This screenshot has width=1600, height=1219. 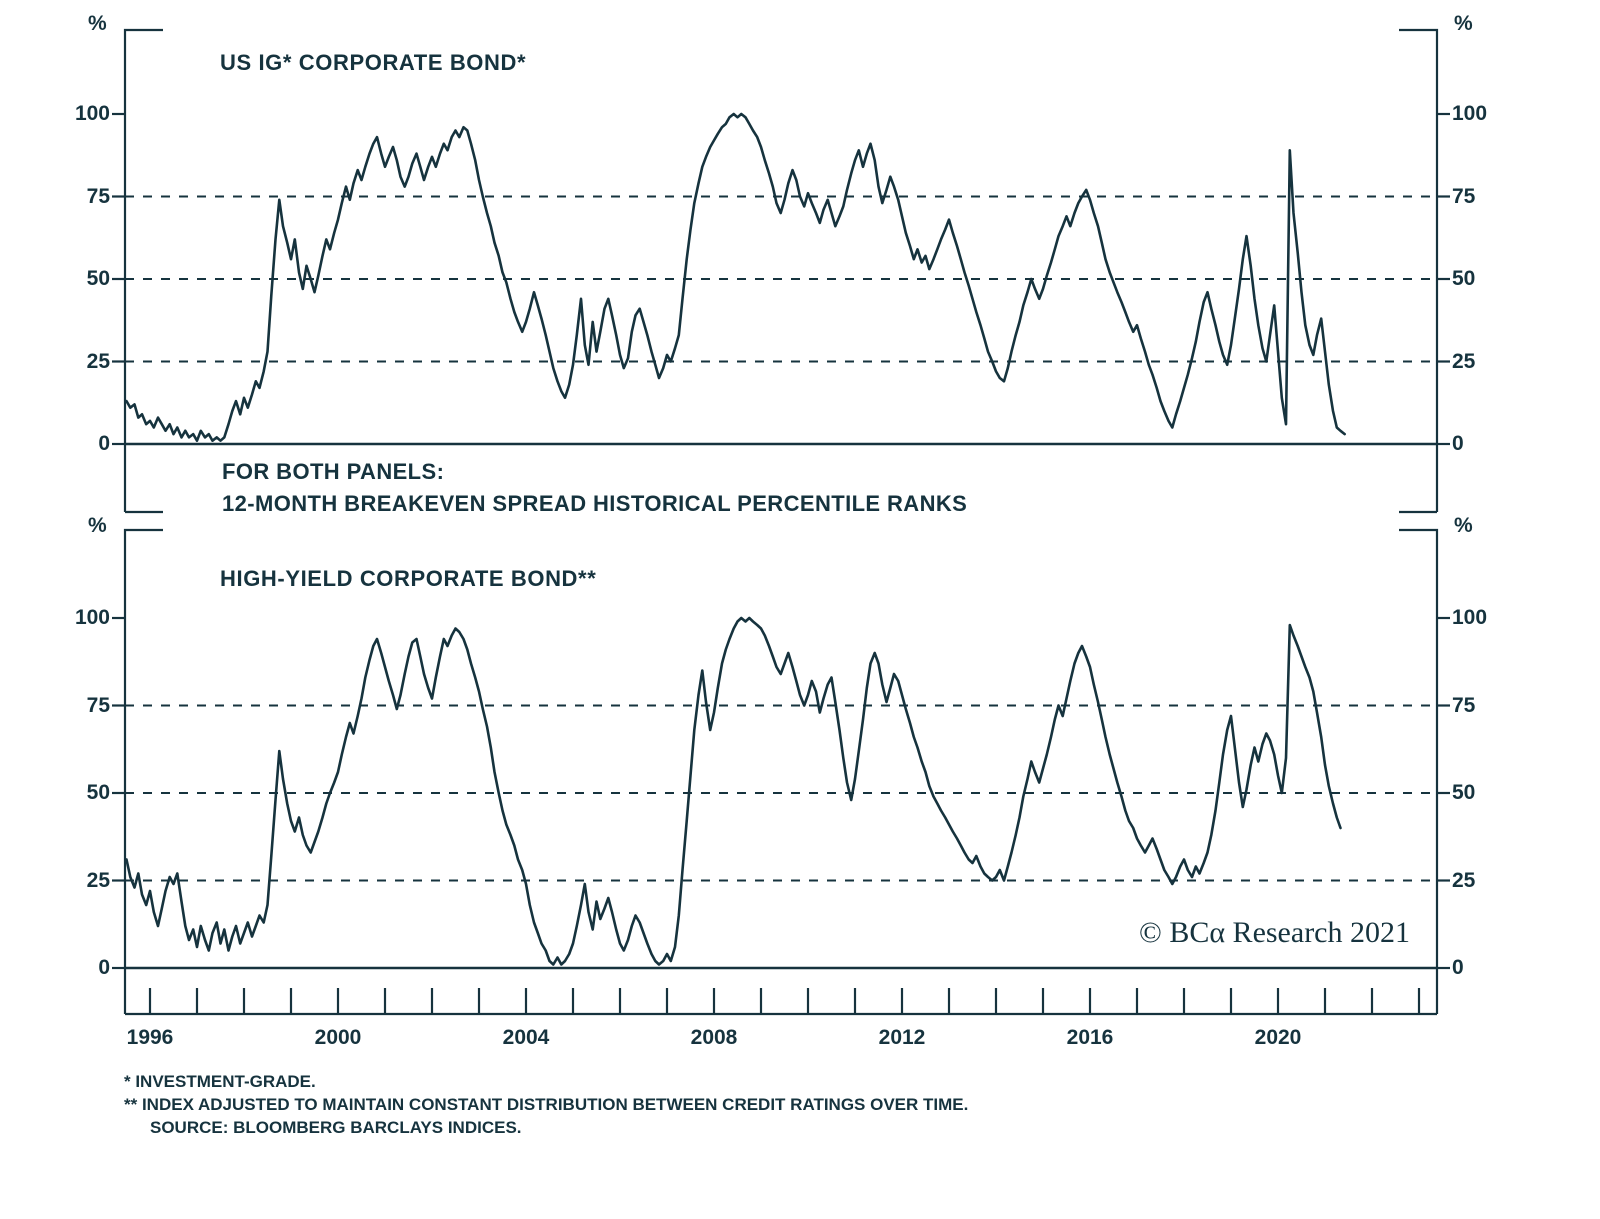 I want to click on panel1-y-tick-label-right: 75, so click(x=1464, y=196).